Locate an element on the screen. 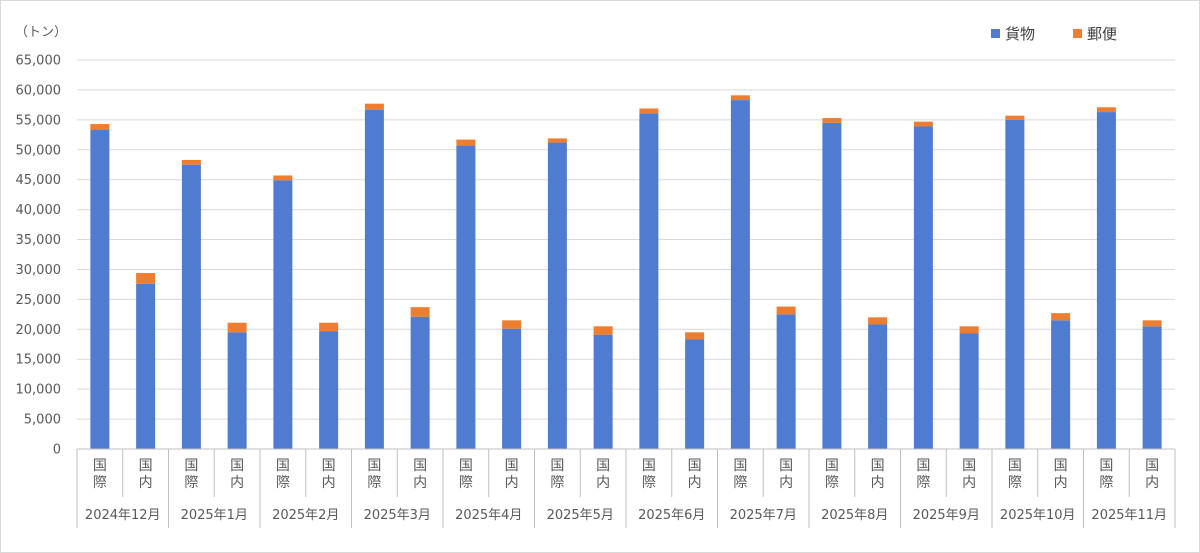 The width and height of the screenshot is (1200, 553). y-tick-label: 5,000 is located at coordinates (42, 420).